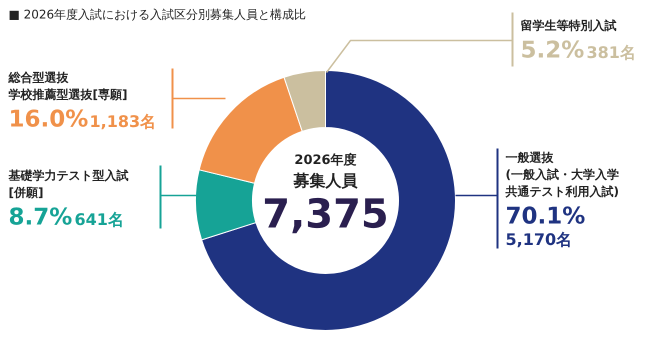 The width and height of the screenshot is (650, 339). What do you see at coordinates (68, 86) in the screenshot?
I see `slice-label: 総合型選抜学校推薦型選抜[専願]` at bounding box center [68, 86].